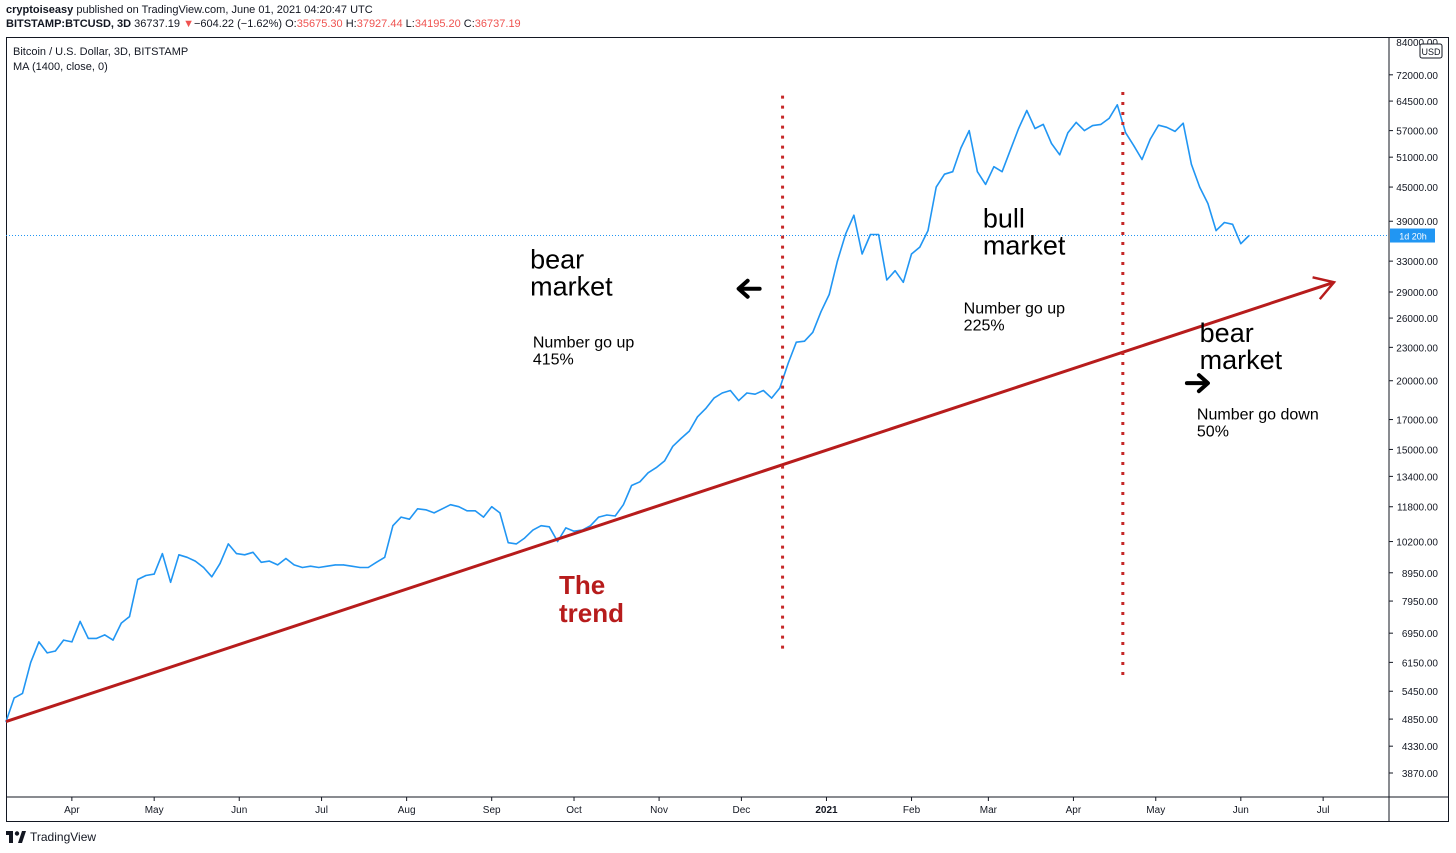 The height and width of the screenshot is (853, 1456). What do you see at coordinates (1014, 309) in the screenshot?
I see `bull-note-line1: Number go up` at bounding box center [1014, 309].